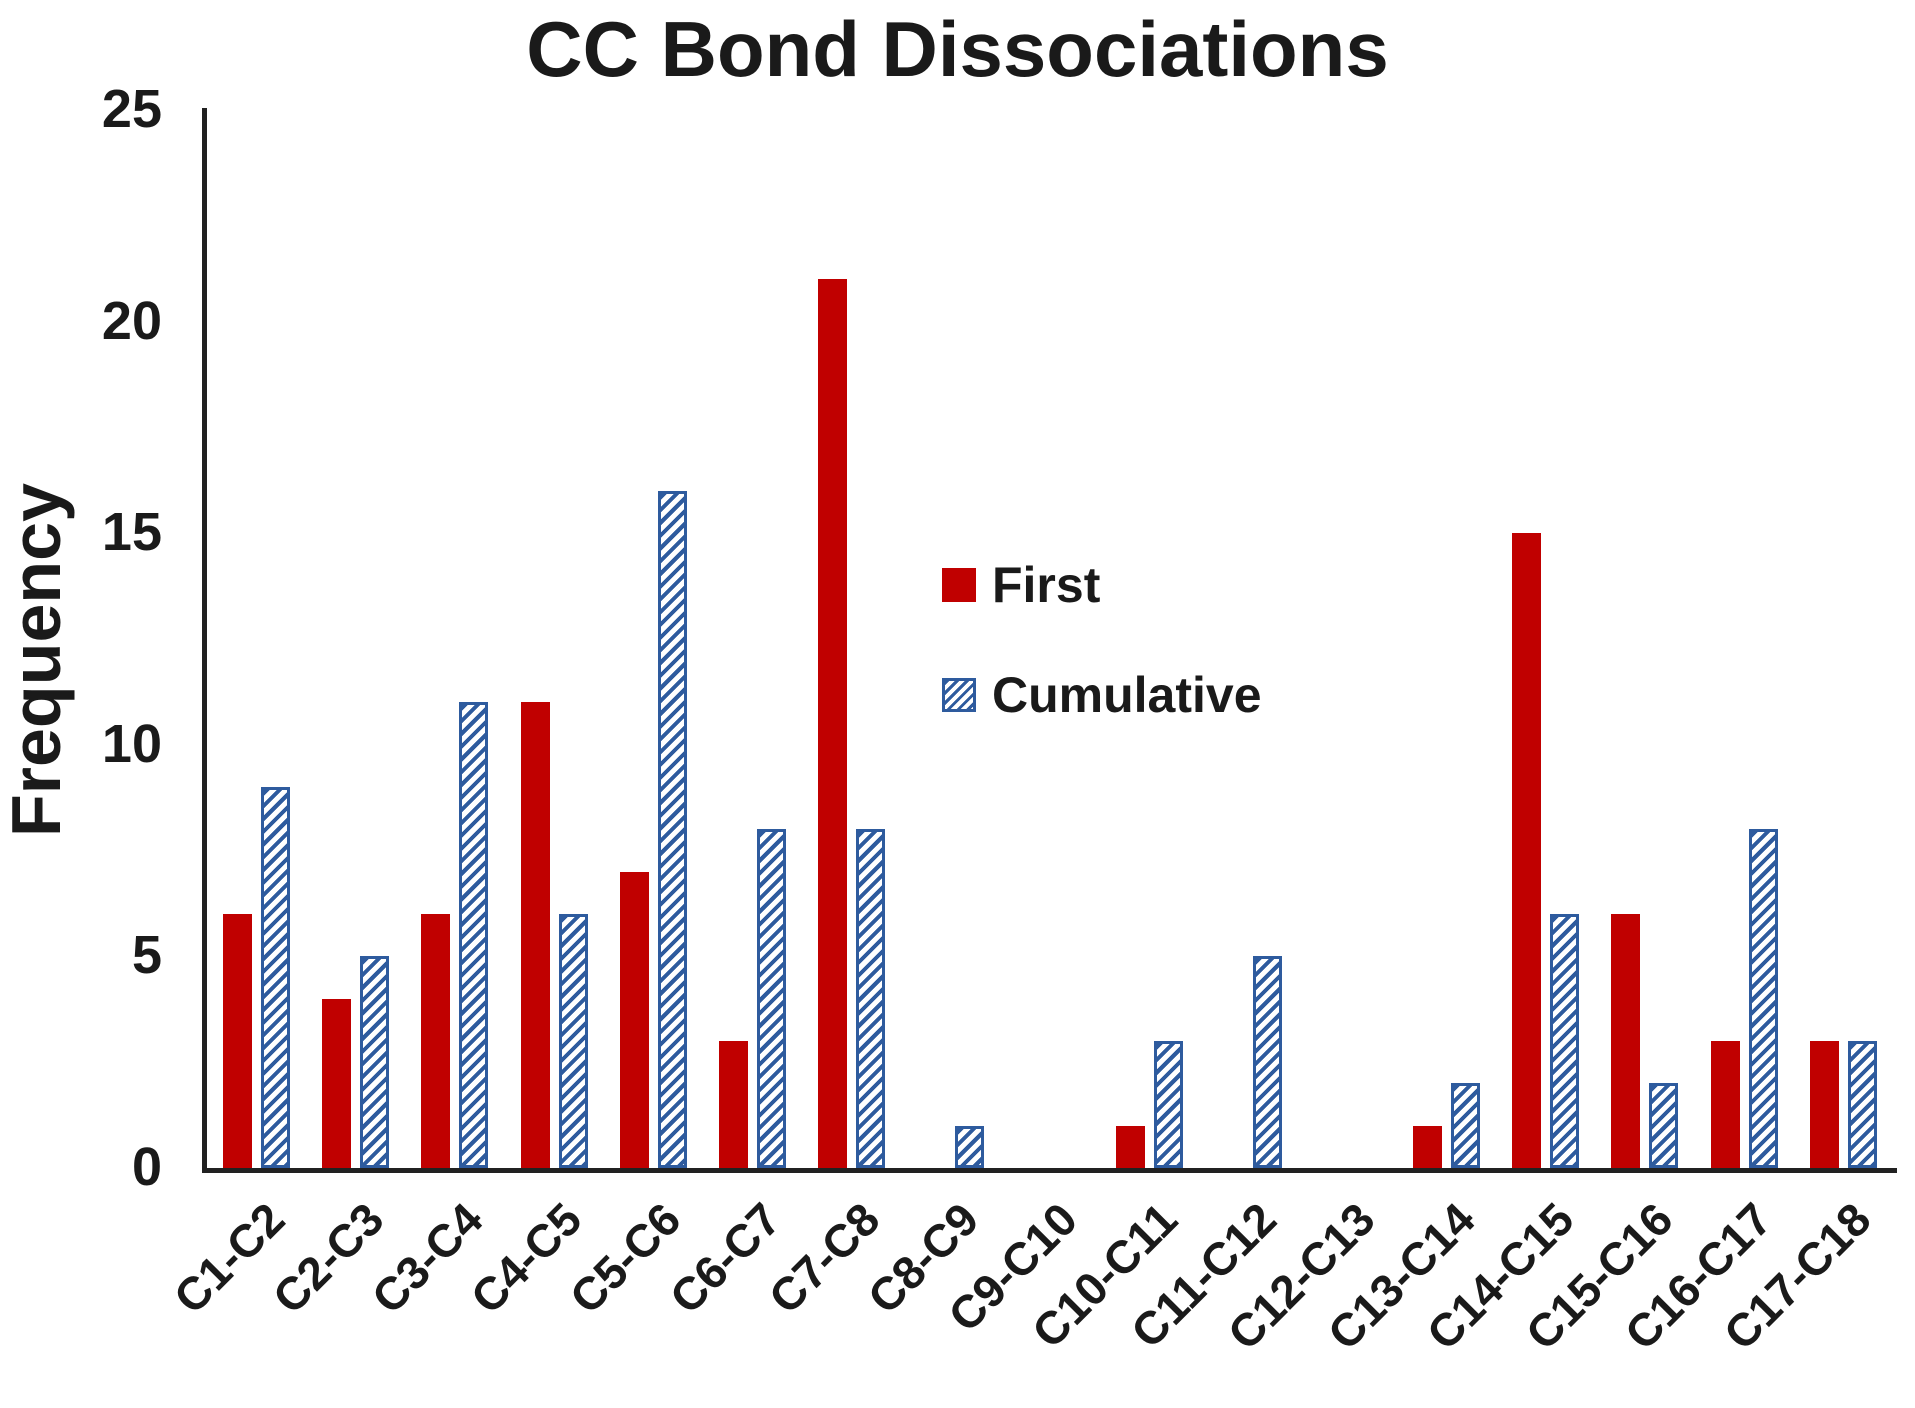 The image size is (1915, 1408). Describe the element at coordinates (1428, 1146) in the screenshot. I see `bar-first-C13-C14` at that location.